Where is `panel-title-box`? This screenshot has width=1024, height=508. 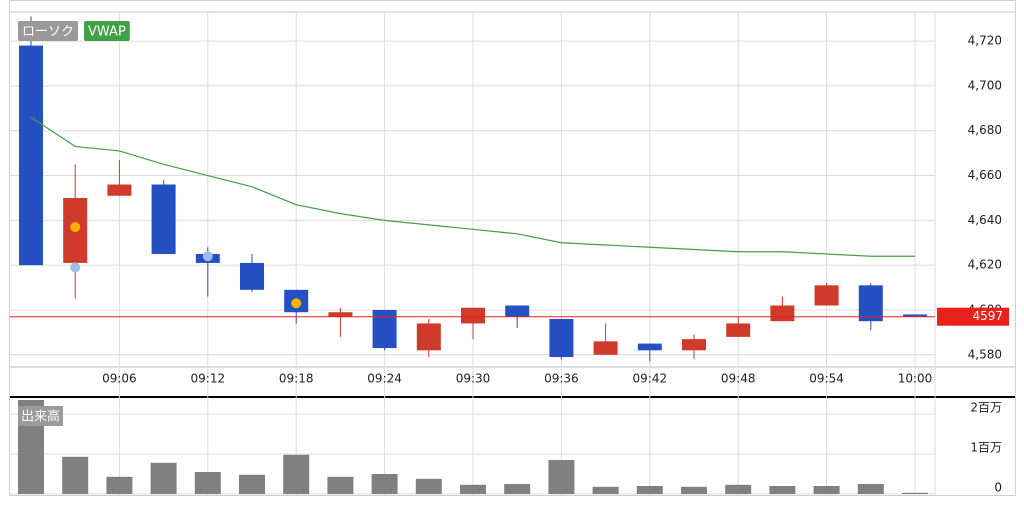 panel-title-box is located at coordinates (41, 416).